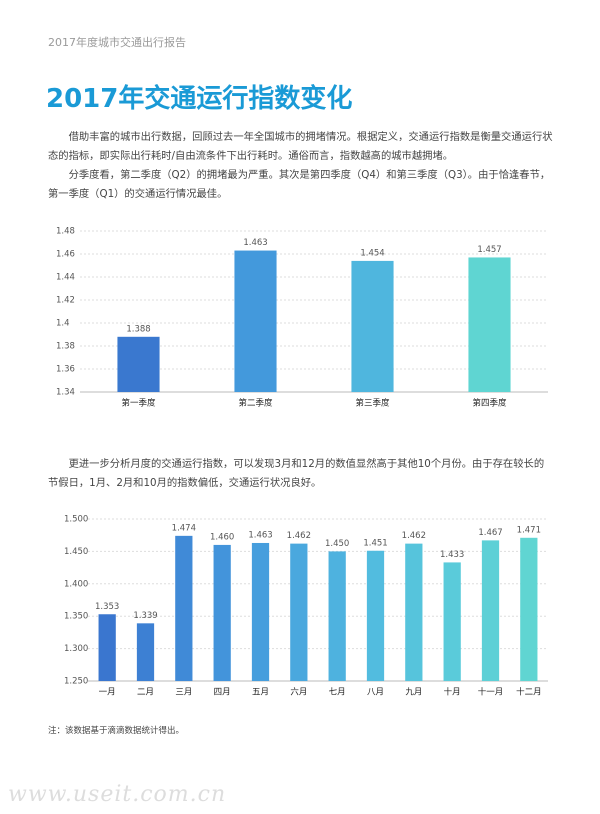  I want to click on x-tick-label: 一月, so click(107, 693).